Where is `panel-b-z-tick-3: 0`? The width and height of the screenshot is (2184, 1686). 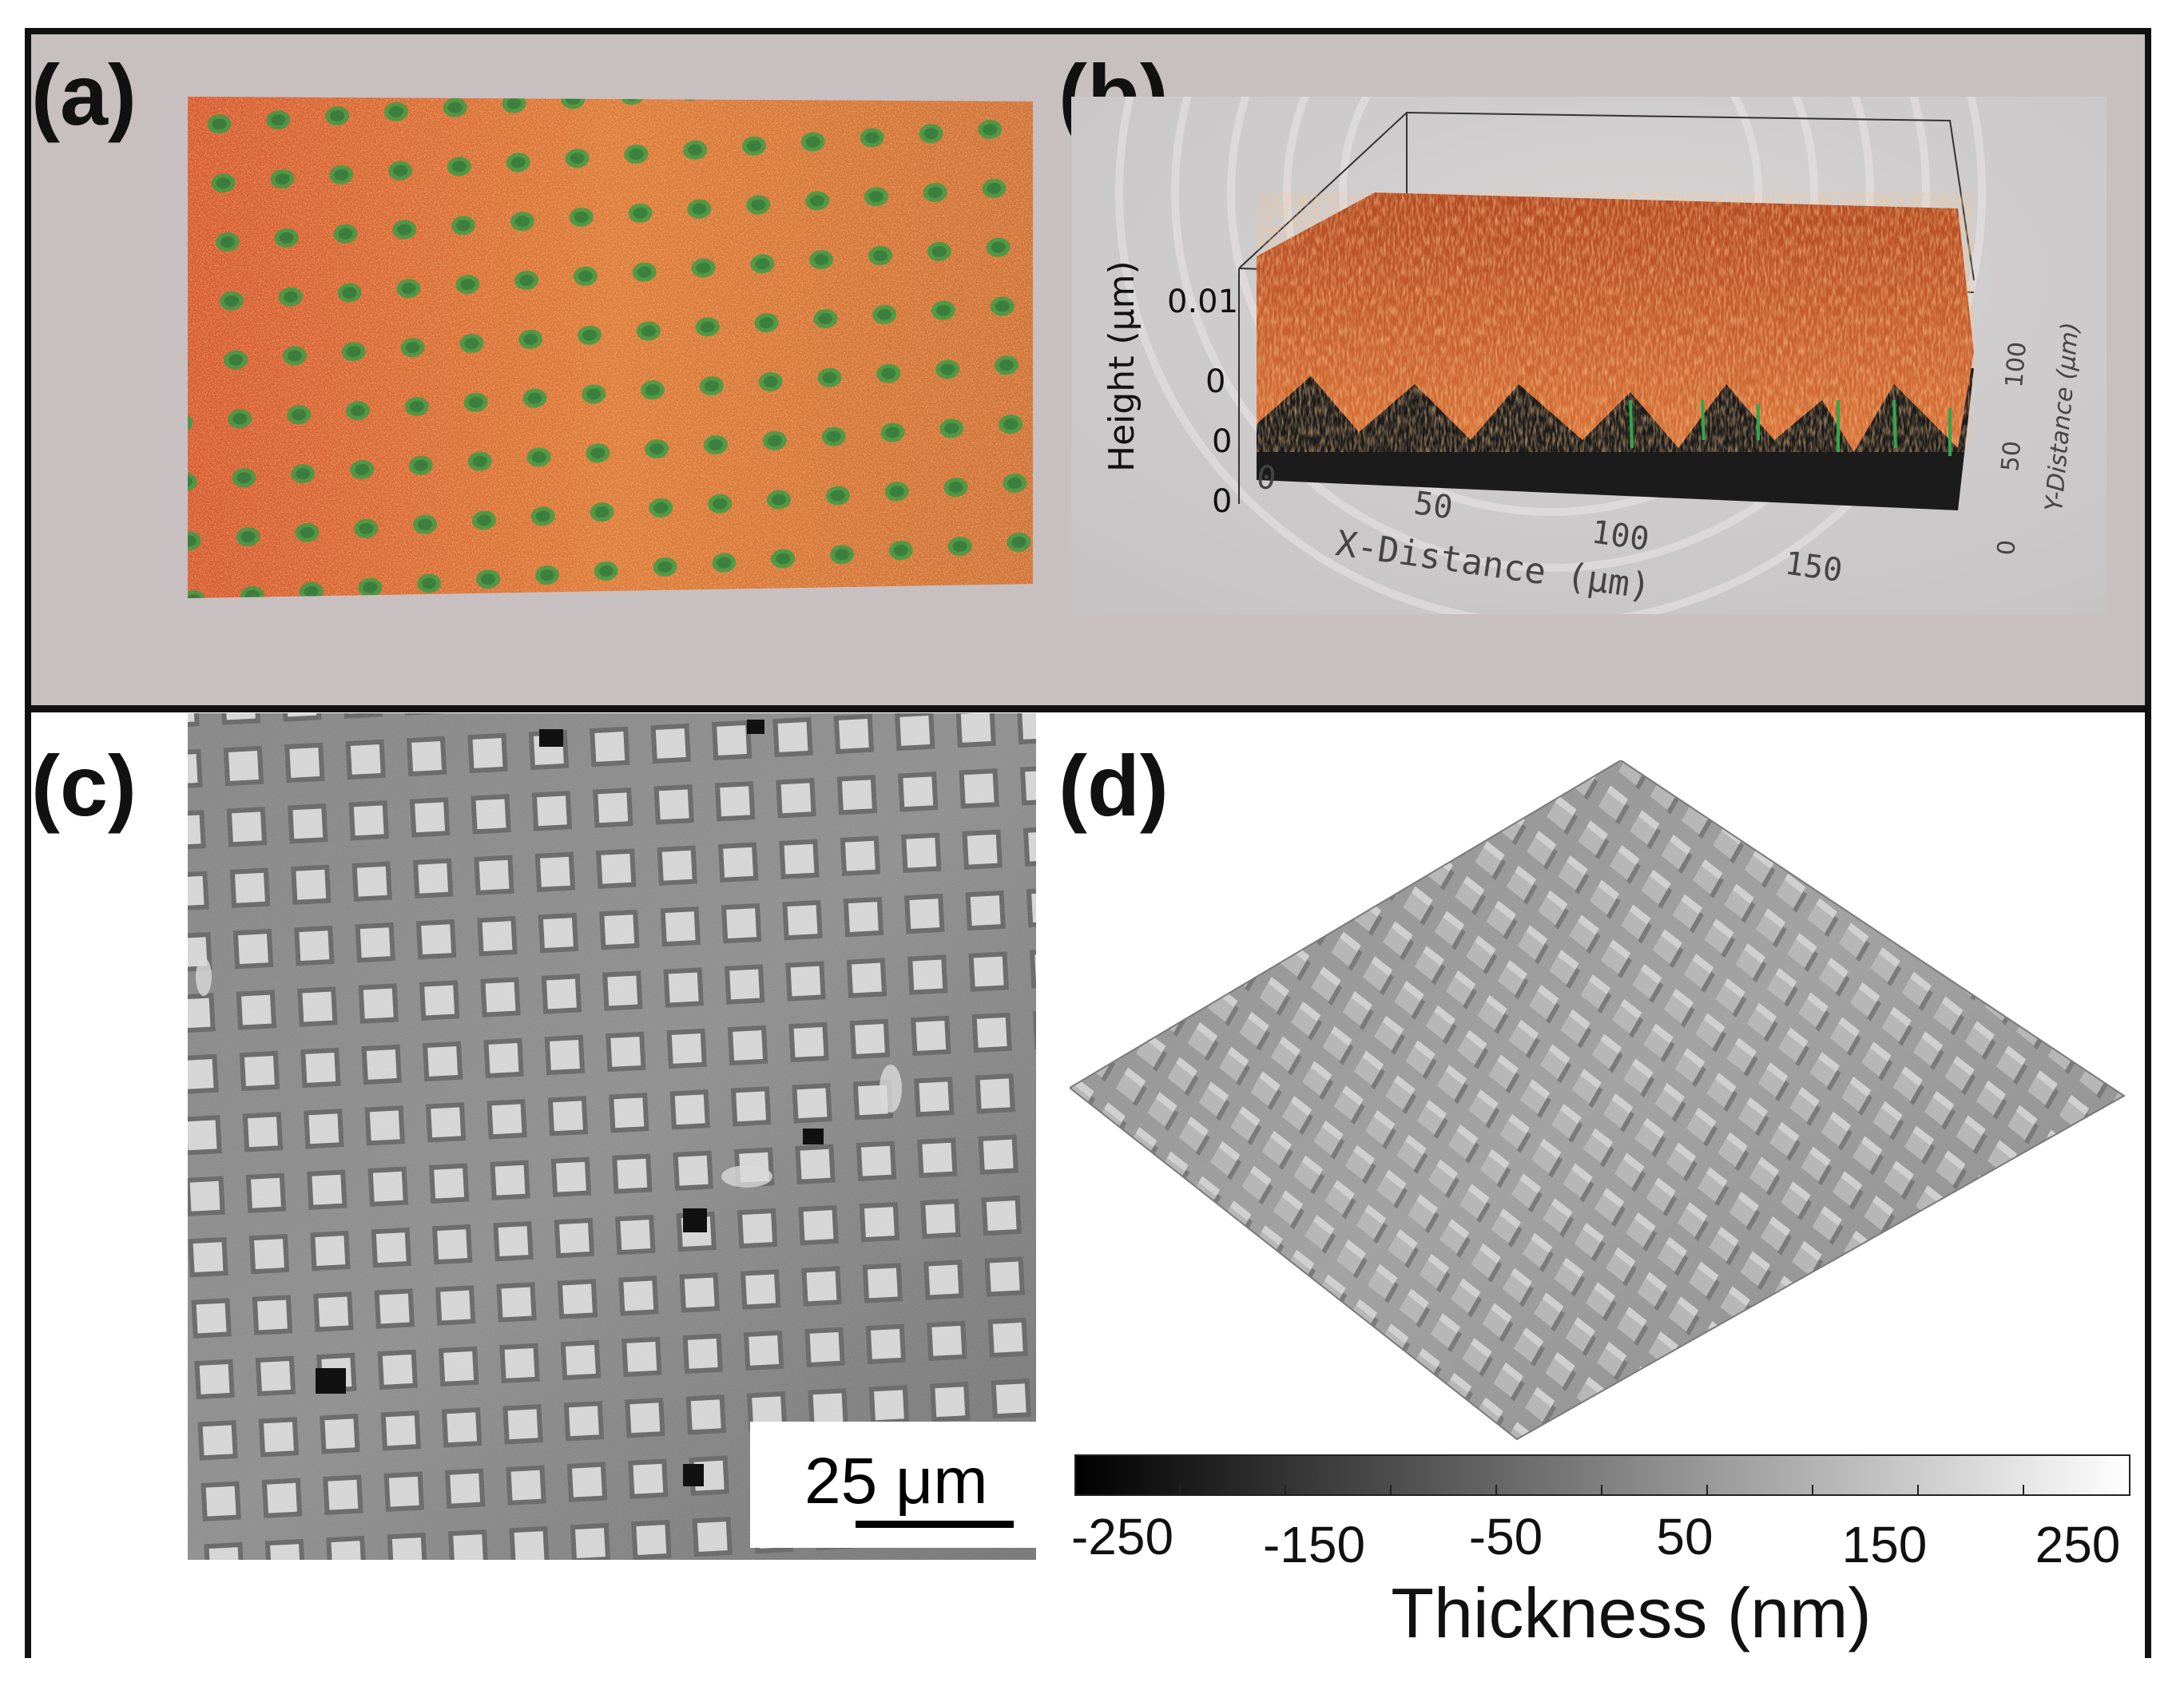 panel-b-z-tick-3: 0 is located at coordinates (1222, 441).